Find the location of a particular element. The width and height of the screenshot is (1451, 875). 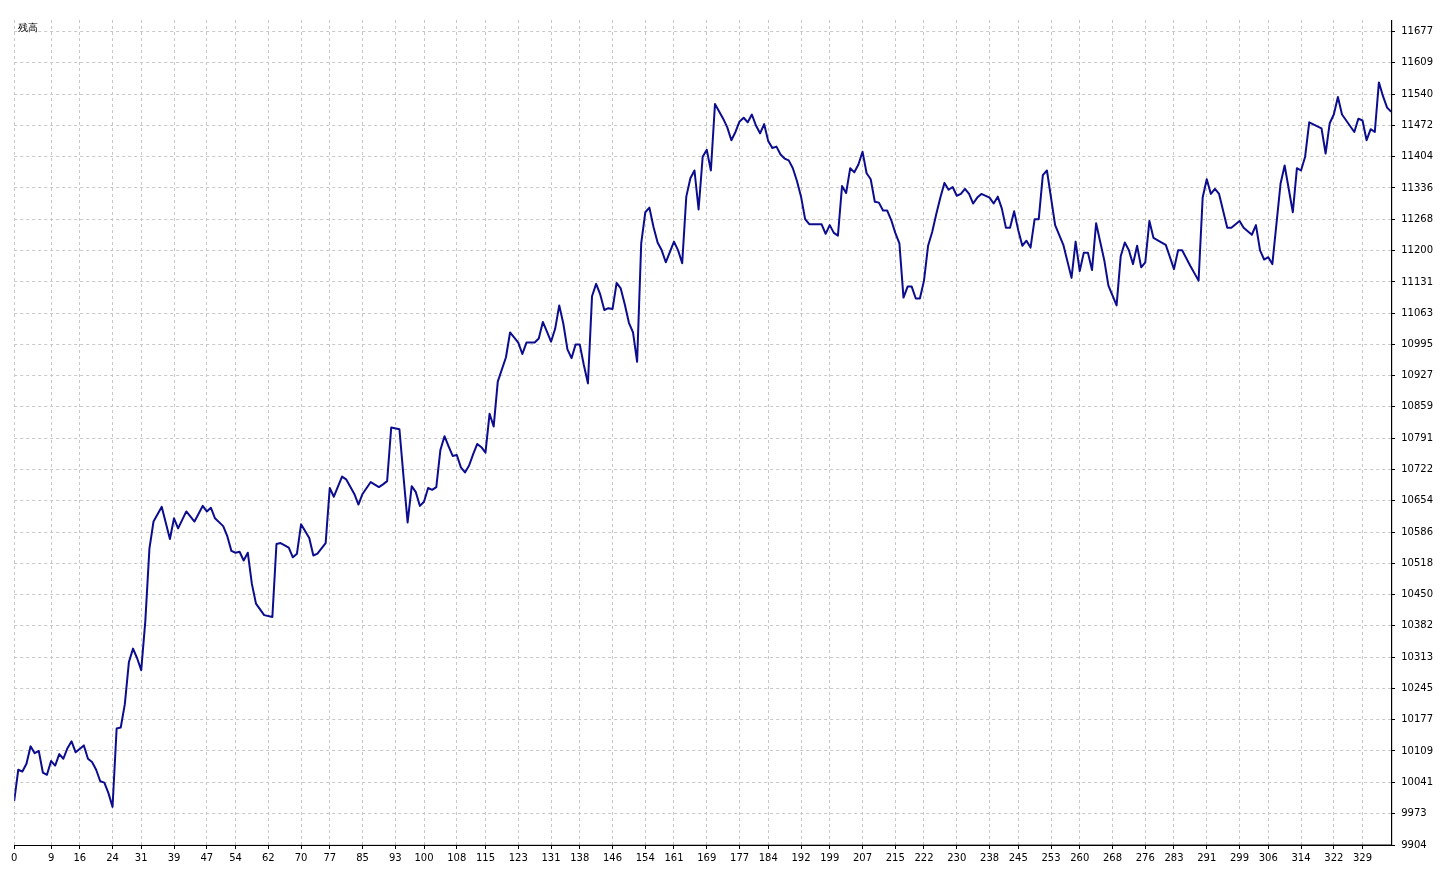

y-tick-label: 10109 is located at coordinates (1417, 750).